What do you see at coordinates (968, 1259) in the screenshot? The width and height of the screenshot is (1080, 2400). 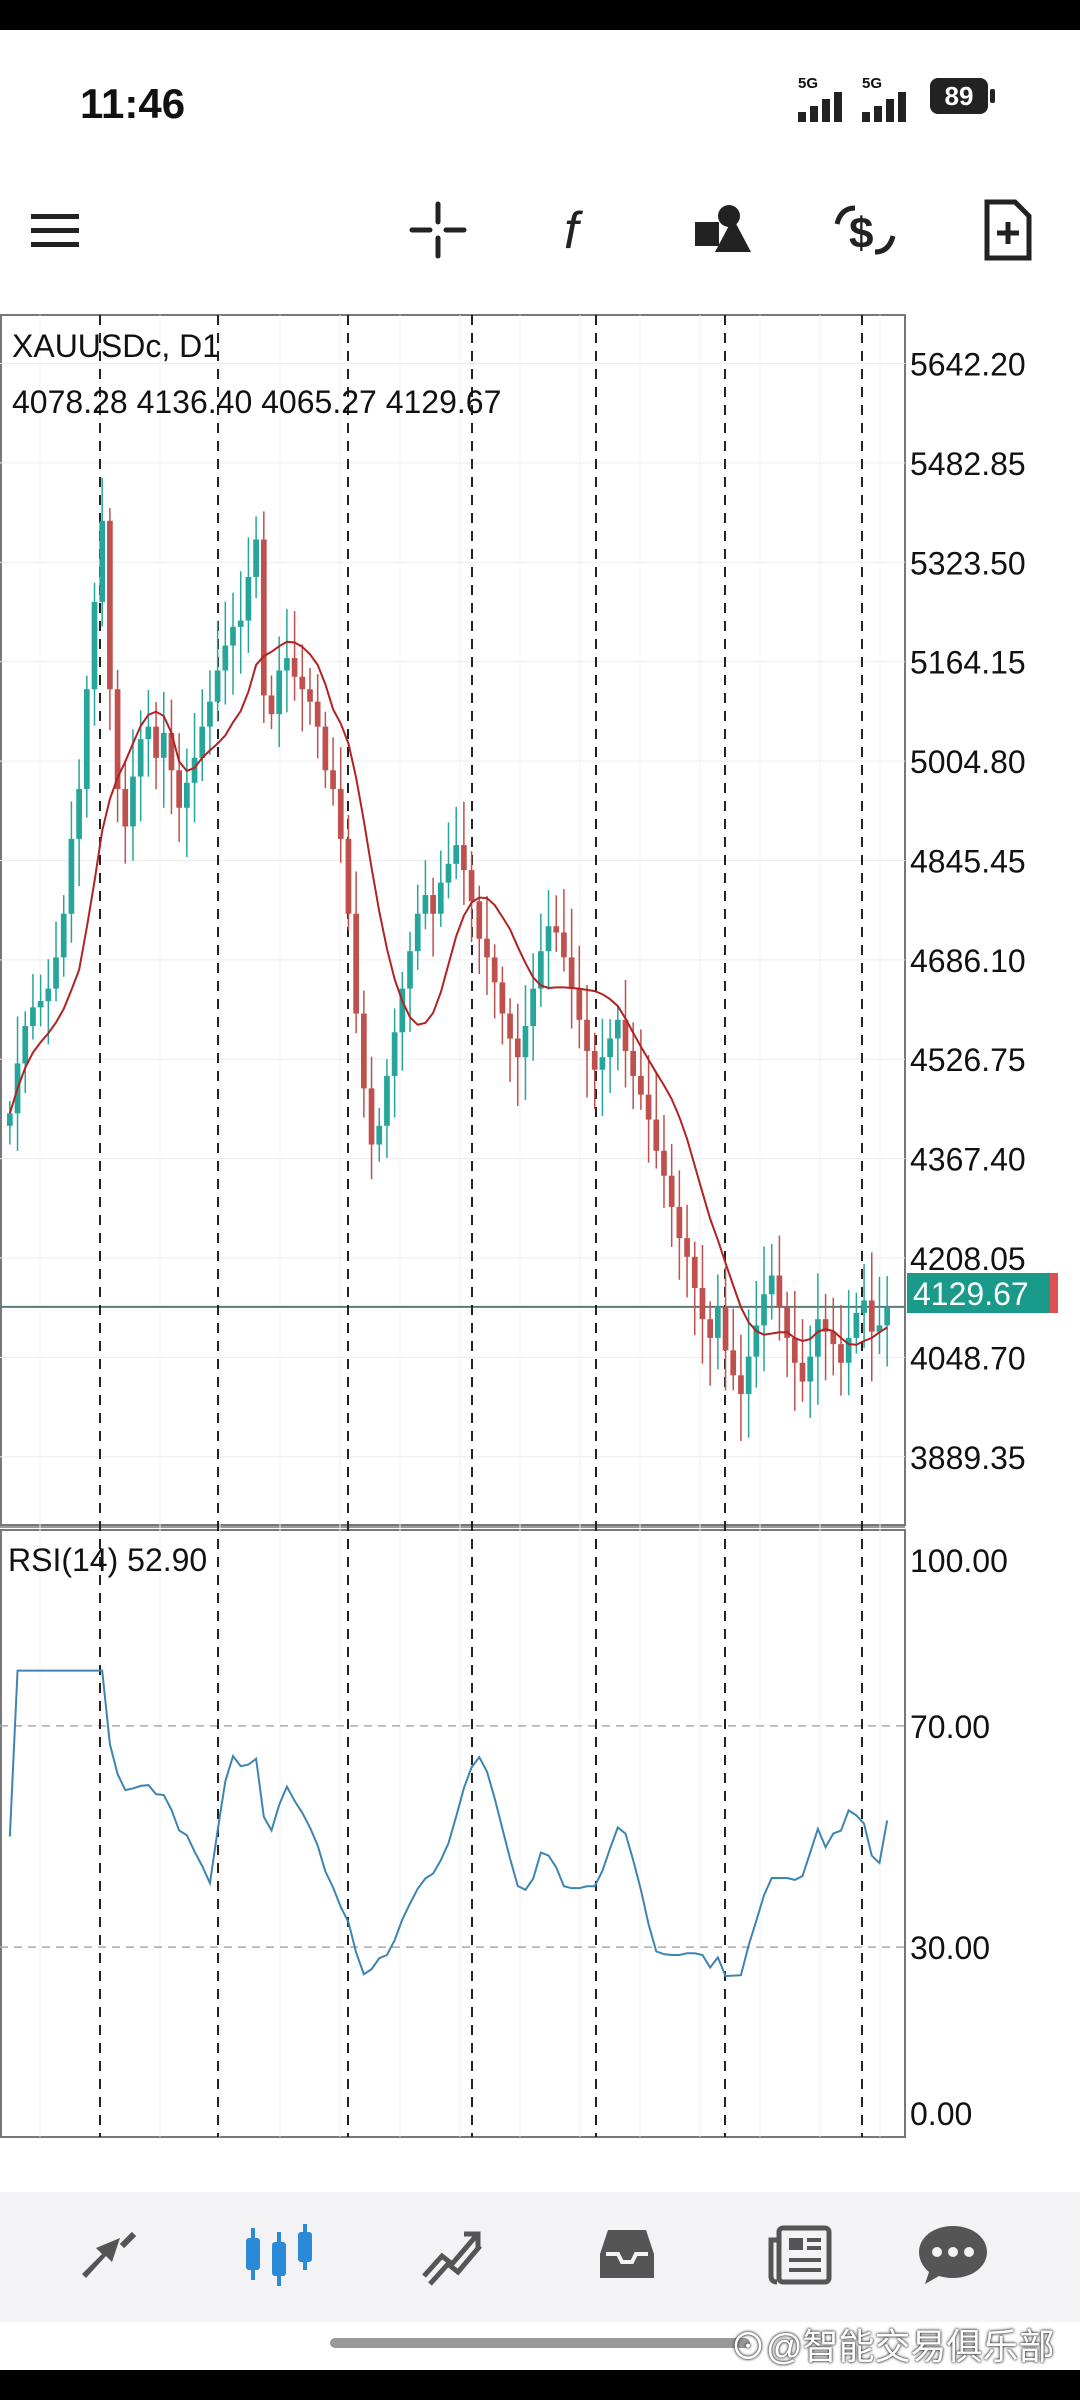 I see `price-tick-label: 4208.05` at bounding box center [968, 1259].